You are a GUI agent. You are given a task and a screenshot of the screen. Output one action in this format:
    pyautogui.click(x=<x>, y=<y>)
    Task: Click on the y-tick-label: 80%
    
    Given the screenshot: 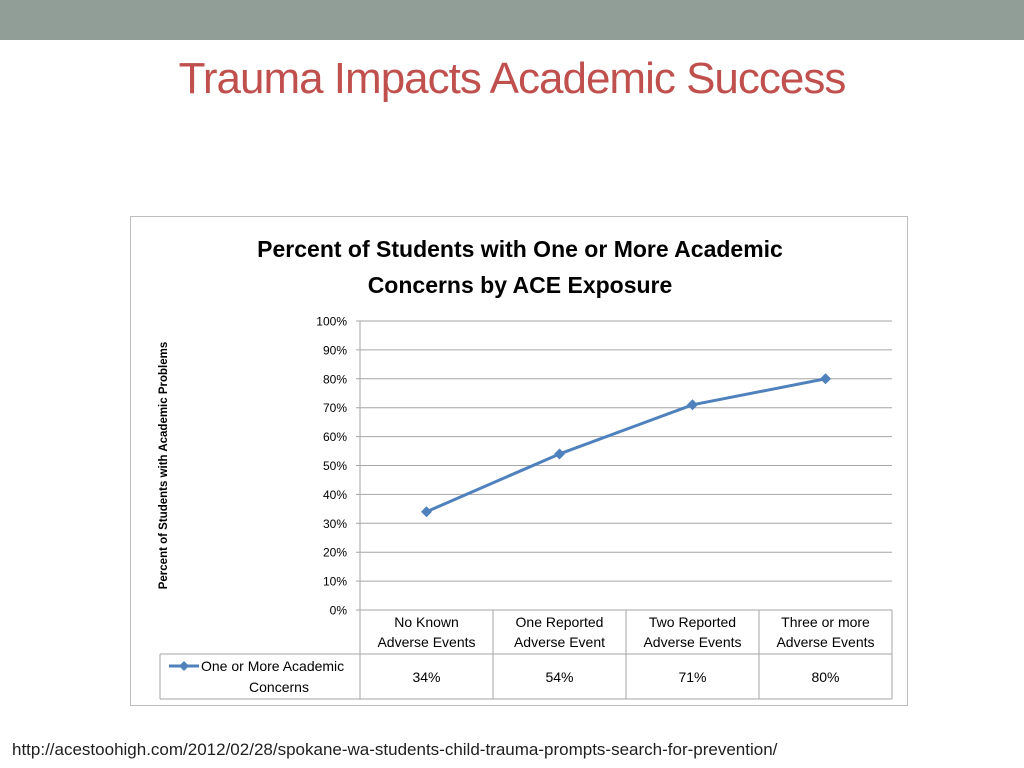 What is the action you would take?
    pyautogui.click(x=335, y=379)
    